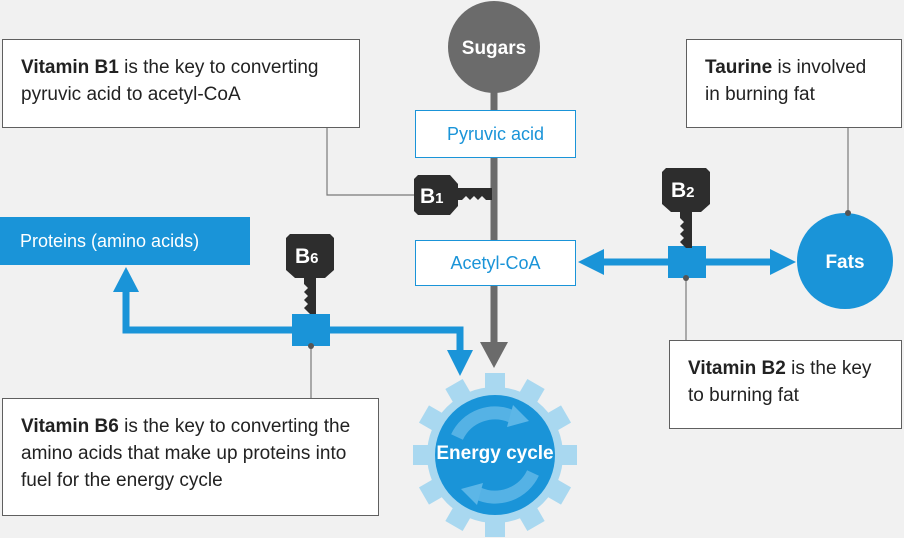 This screenshot has width=904, height=538. I want to click on acetyl-coa-box: Acetyl-CoA, so click(495, 263).